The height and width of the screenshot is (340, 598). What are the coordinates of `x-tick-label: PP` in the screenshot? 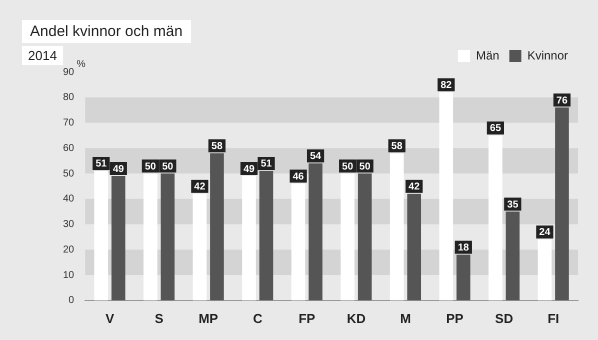 It's located at (455, 318).